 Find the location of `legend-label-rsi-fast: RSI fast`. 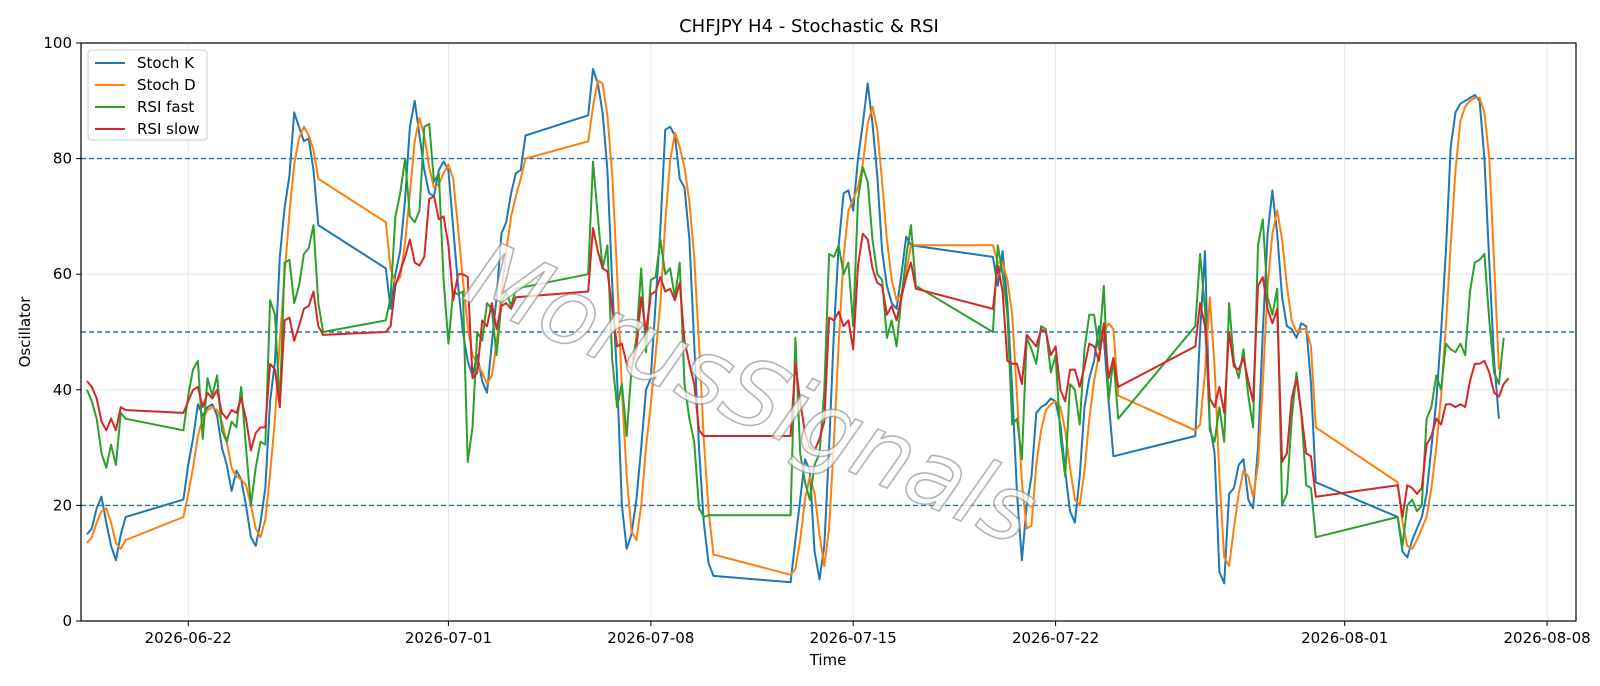

legend-label-rsi-fast: RSI fast is located at coordinates (165, 107).